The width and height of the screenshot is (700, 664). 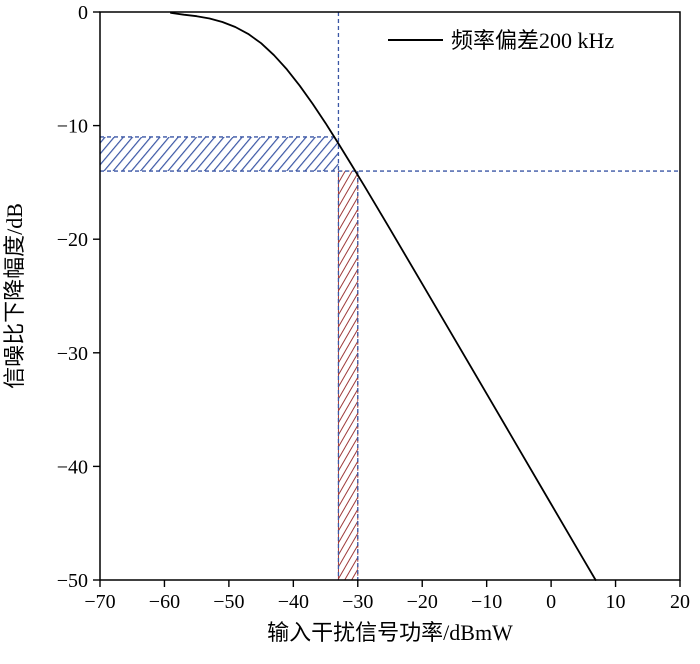 I want to click on legend-label: 频率偏差200 kHz, so click(x=532, y=40).